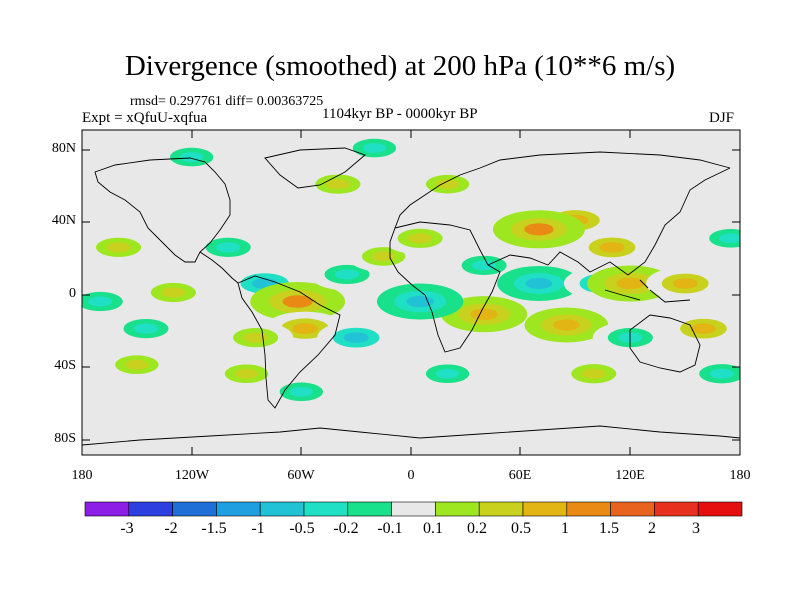 This screenshot has height=600, width=800. What do you see at coordinates (65, 438) in the screenshot?
I see `lat-label-80s: 80S` at bounding box center [65, 438].